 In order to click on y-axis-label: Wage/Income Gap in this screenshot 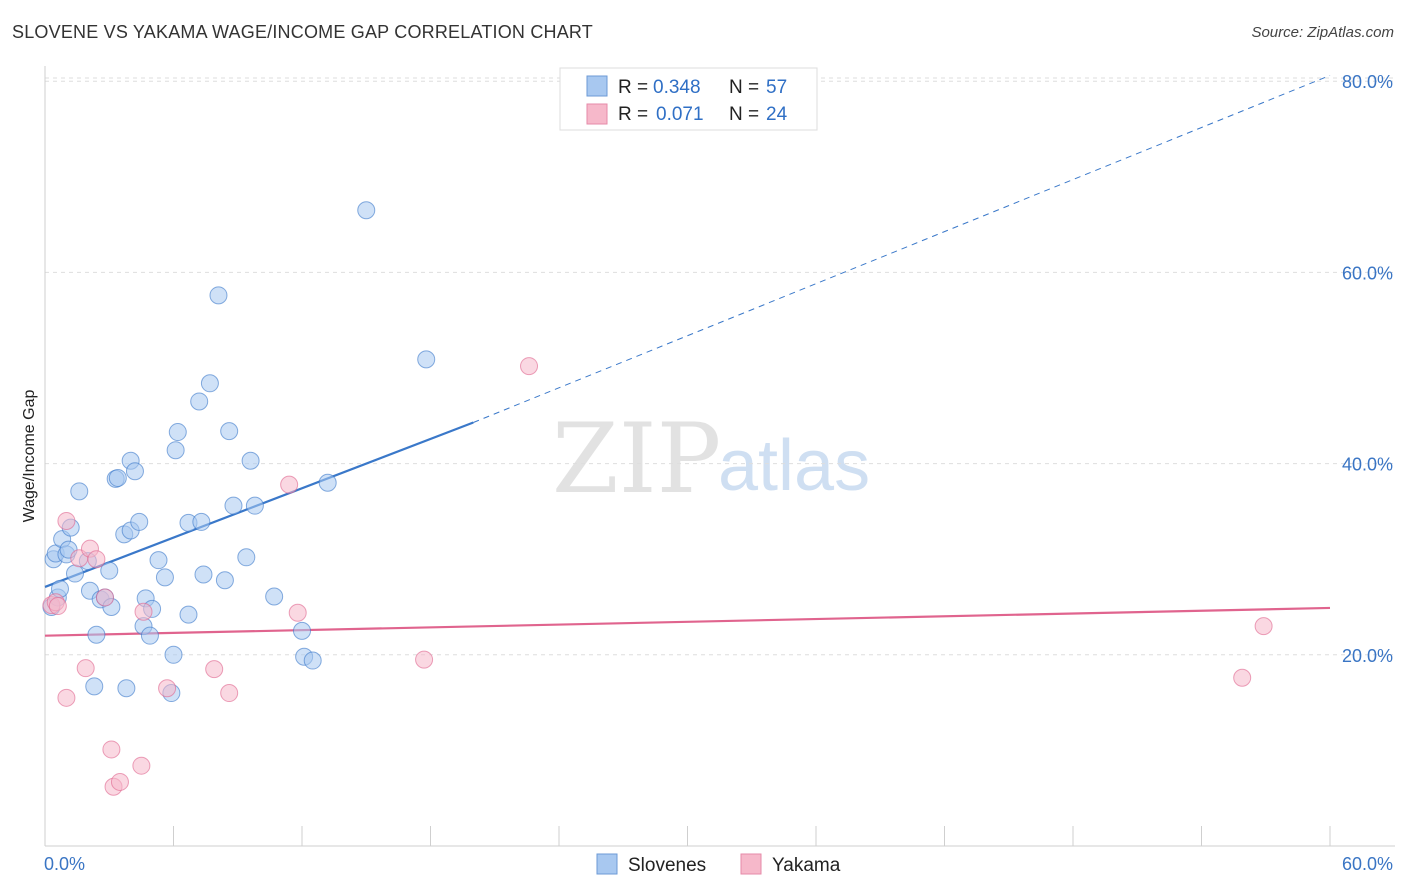, I will do `click(29, 456)`.